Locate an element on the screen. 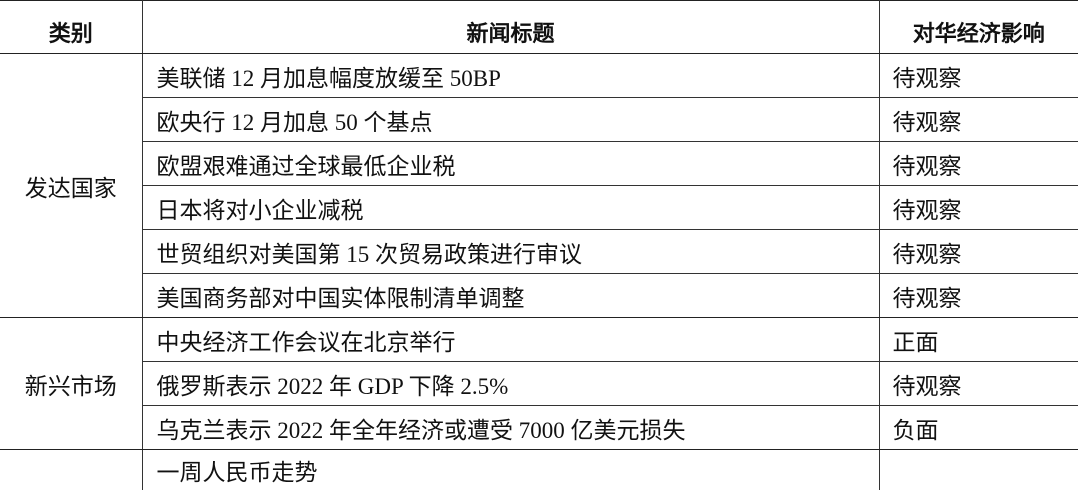 This screenshot has width=1078, height=503. news-title-cell: 美联储 12 月加息幅度放缓至 50BP is located at coordinates (511, 75).